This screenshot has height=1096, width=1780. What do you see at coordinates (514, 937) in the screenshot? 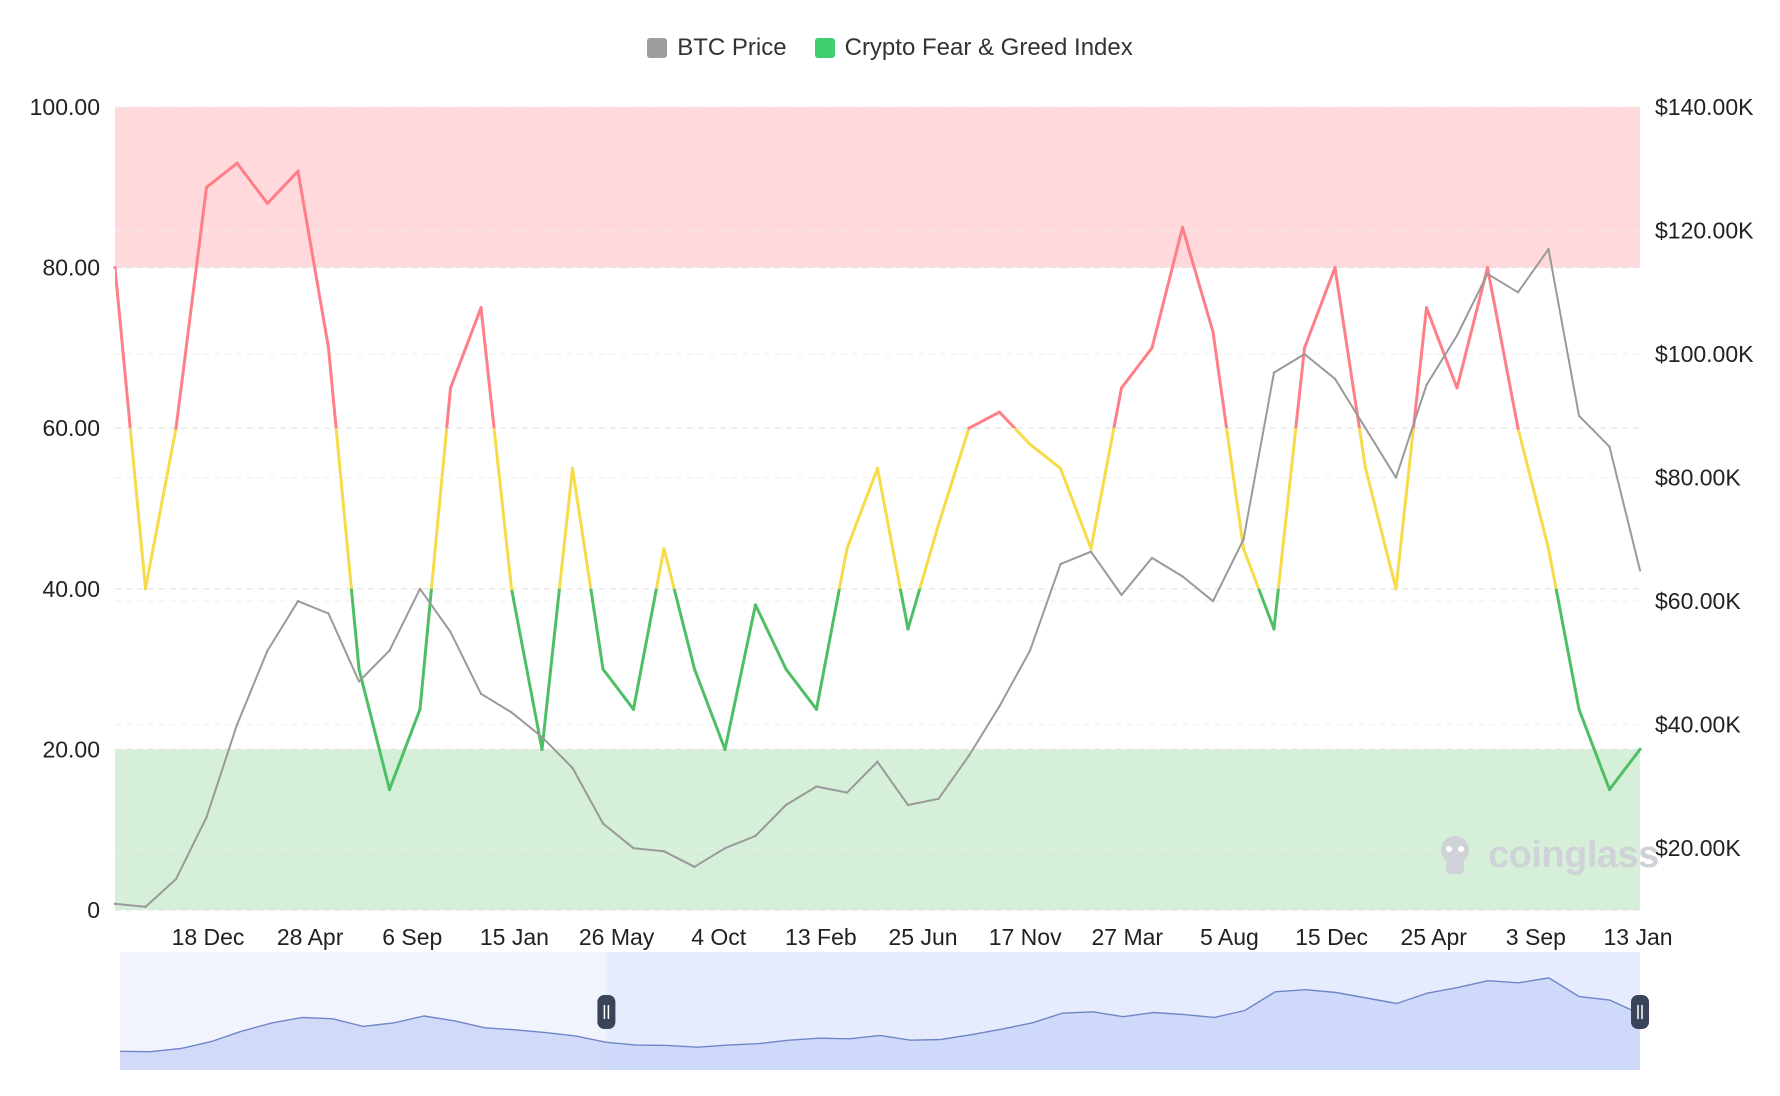
I see `x-tick-label: 15 Jan` at bounding box center [514, 937].